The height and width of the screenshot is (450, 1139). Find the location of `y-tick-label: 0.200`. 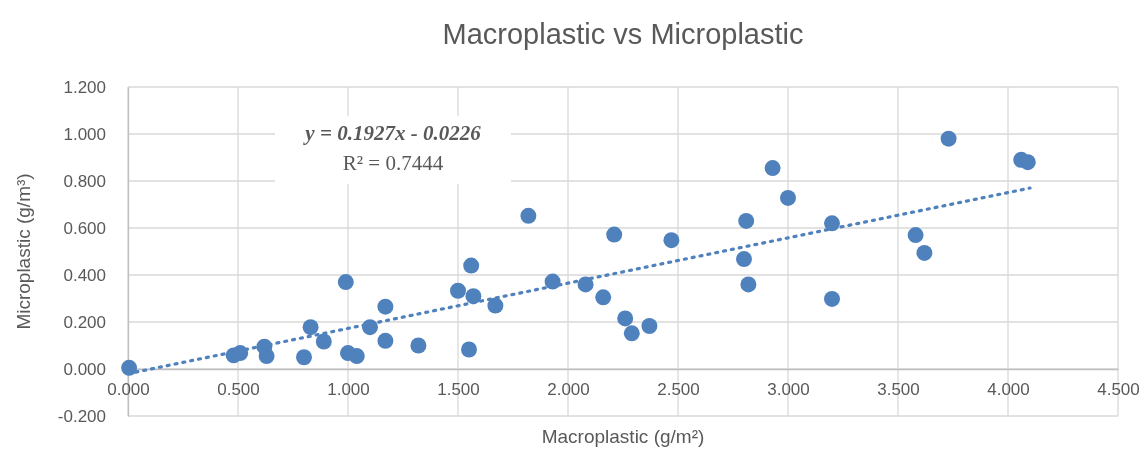

y-tick-label: 0.200 is located at coordinates (84, 322).